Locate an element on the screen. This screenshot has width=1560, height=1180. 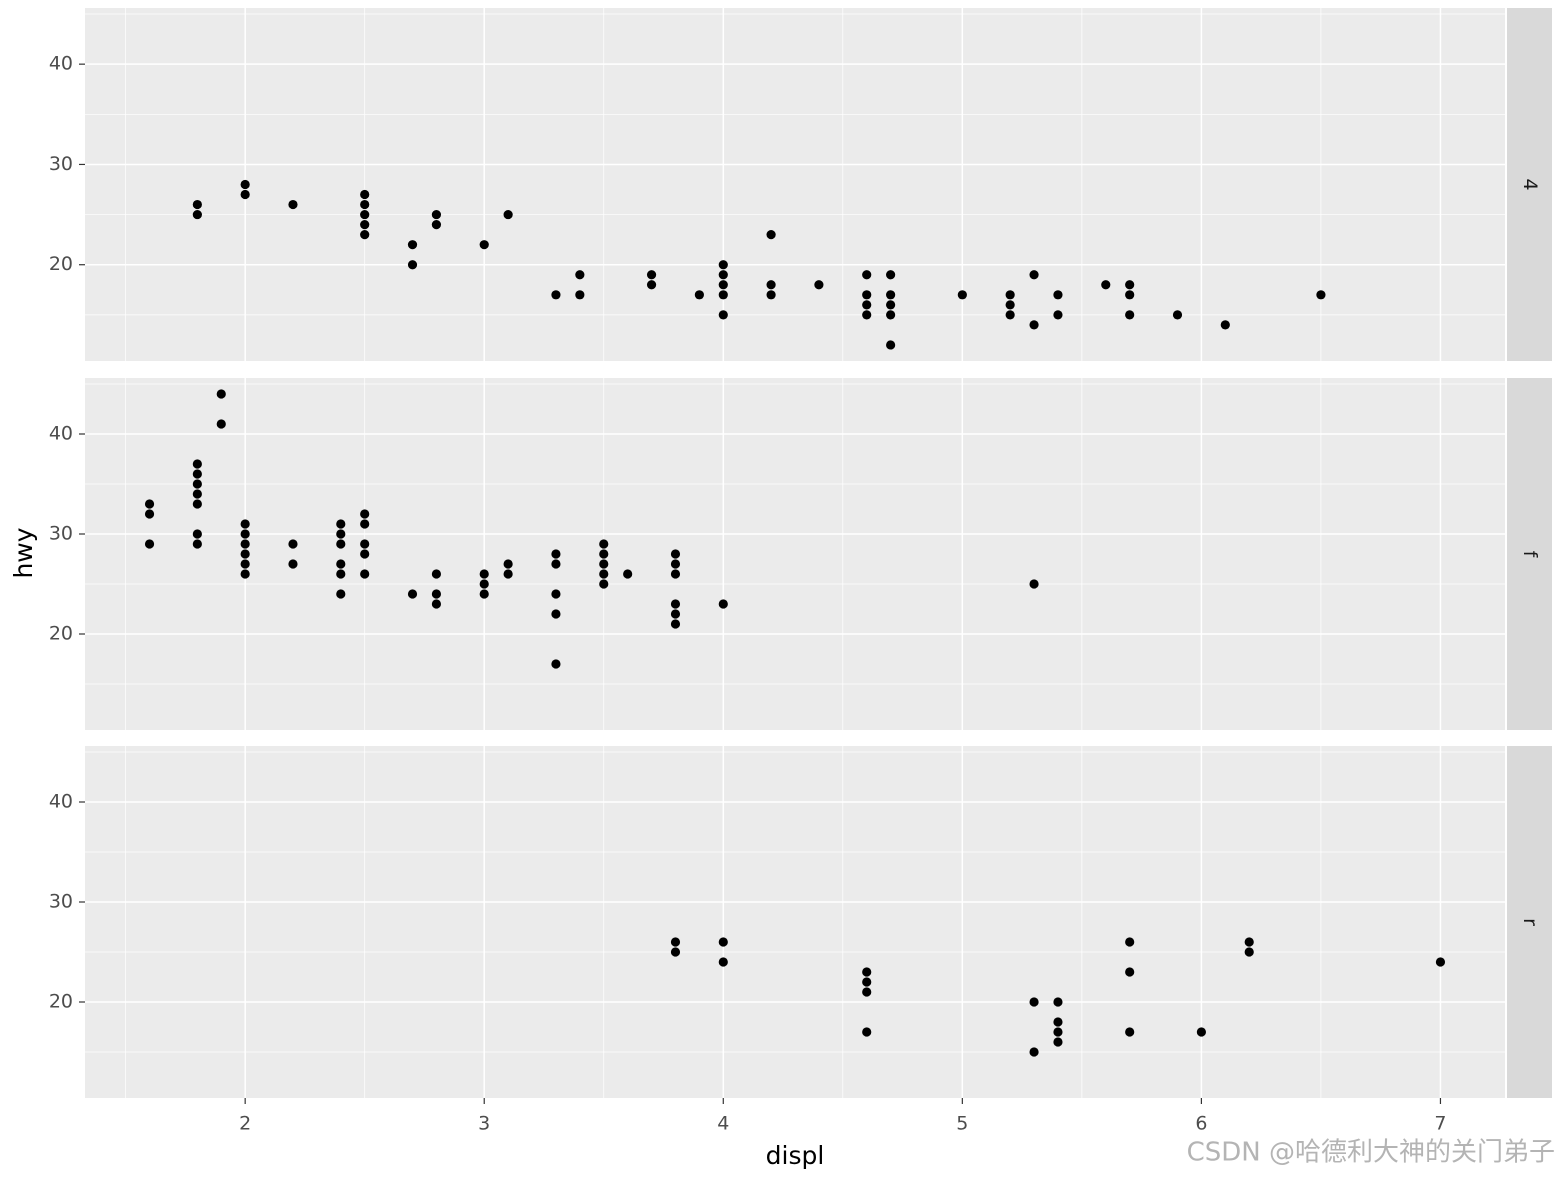
y-tick-label: 20 is located at coordinates (61, 634).